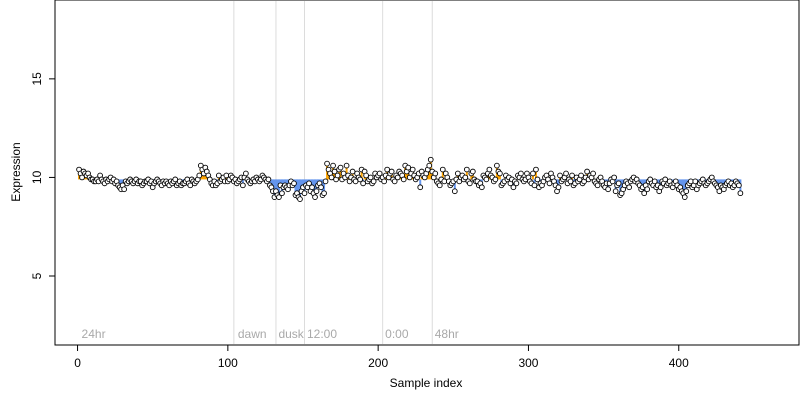 The height and width of the screenshot is (405, 800). What do you see at coordinates (291, 334) in the screenshot?
I see `annotation-label: dusk` at bounding box center [291, 334].